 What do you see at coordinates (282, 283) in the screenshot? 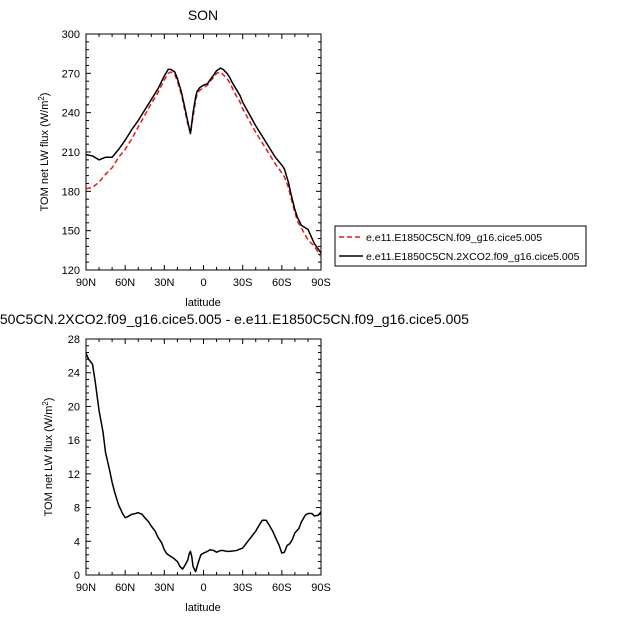
I see `top-x-tick-label: 60S` at bounding box center [282, 283].